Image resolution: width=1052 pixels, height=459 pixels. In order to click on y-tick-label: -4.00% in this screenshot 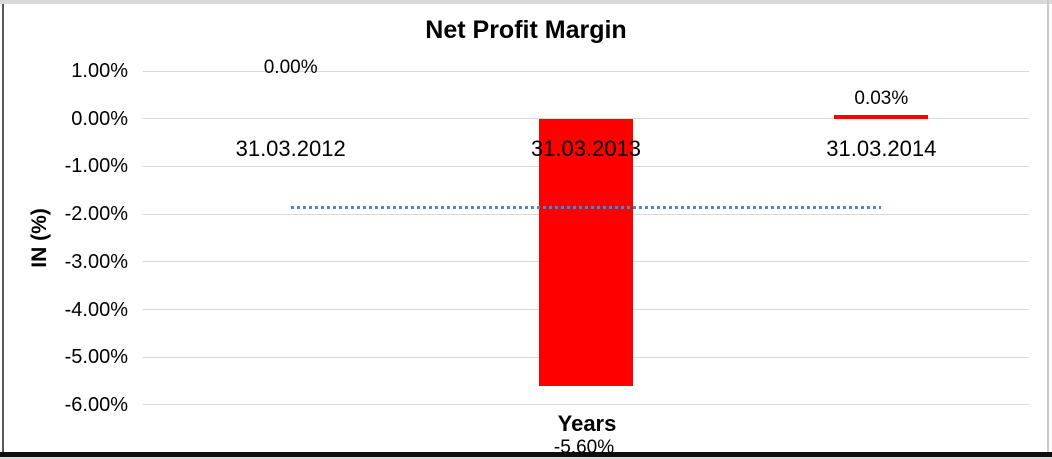, I will do `click(96, 309)`.